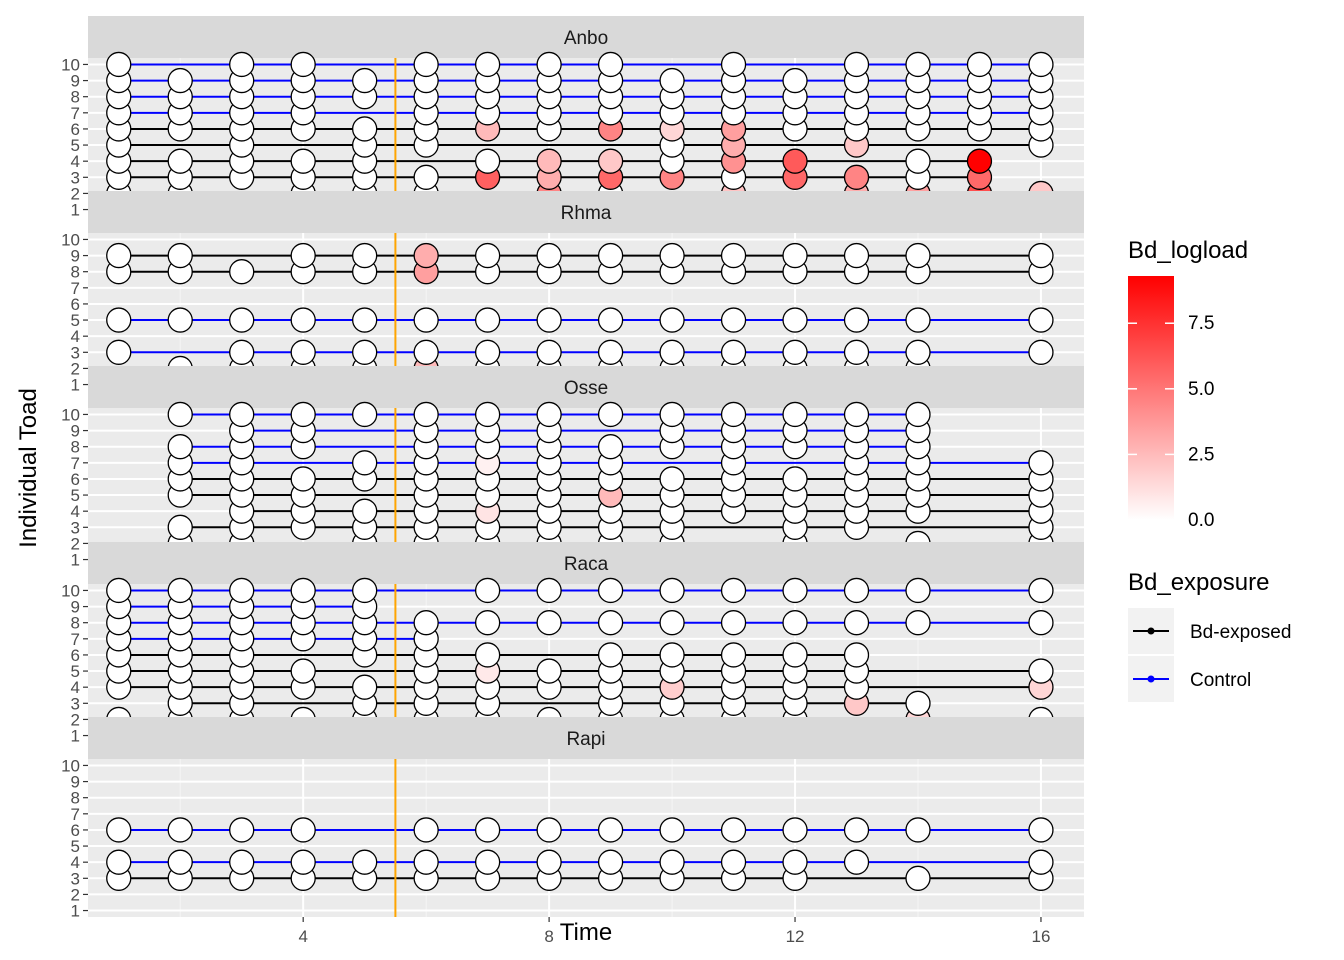  What do you see at coordinates (1151, 398) in the screenshot?
I see `colorbar` at bounding box center [1151, 398].